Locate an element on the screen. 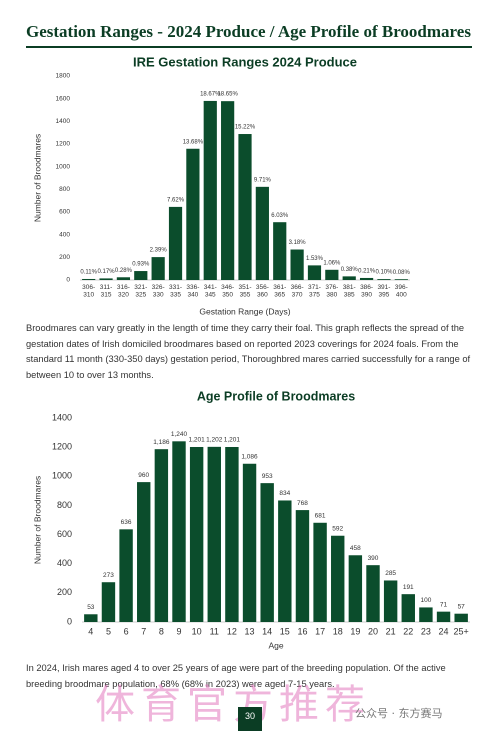  data-label: 0.93% is located at coordinates (141, 265).